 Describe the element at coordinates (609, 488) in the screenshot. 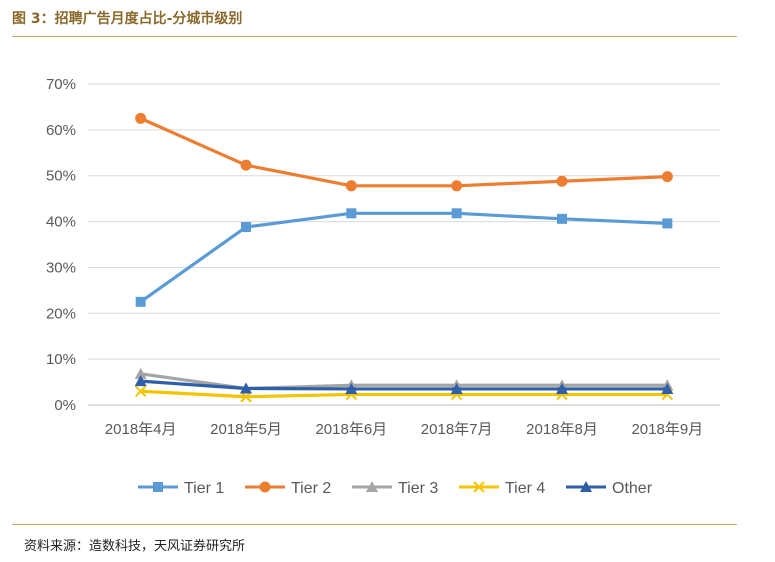

I see `legend-item: Other` at that location.